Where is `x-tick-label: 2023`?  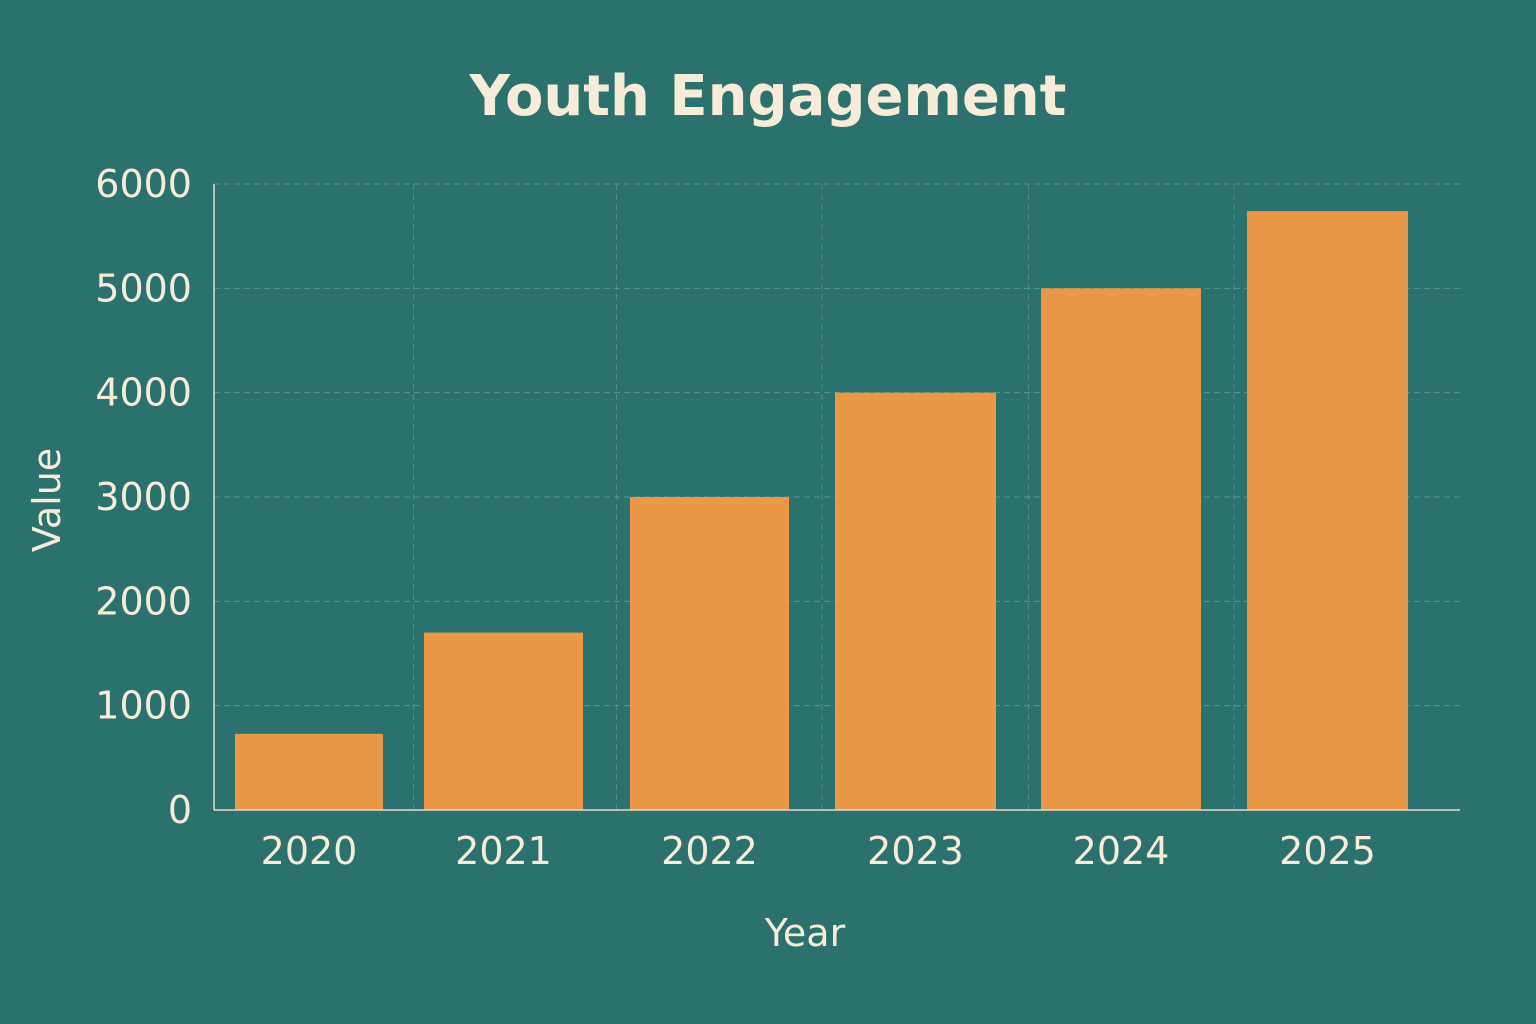
x-tick-label: 2023 is located at coordinates (915, 851).